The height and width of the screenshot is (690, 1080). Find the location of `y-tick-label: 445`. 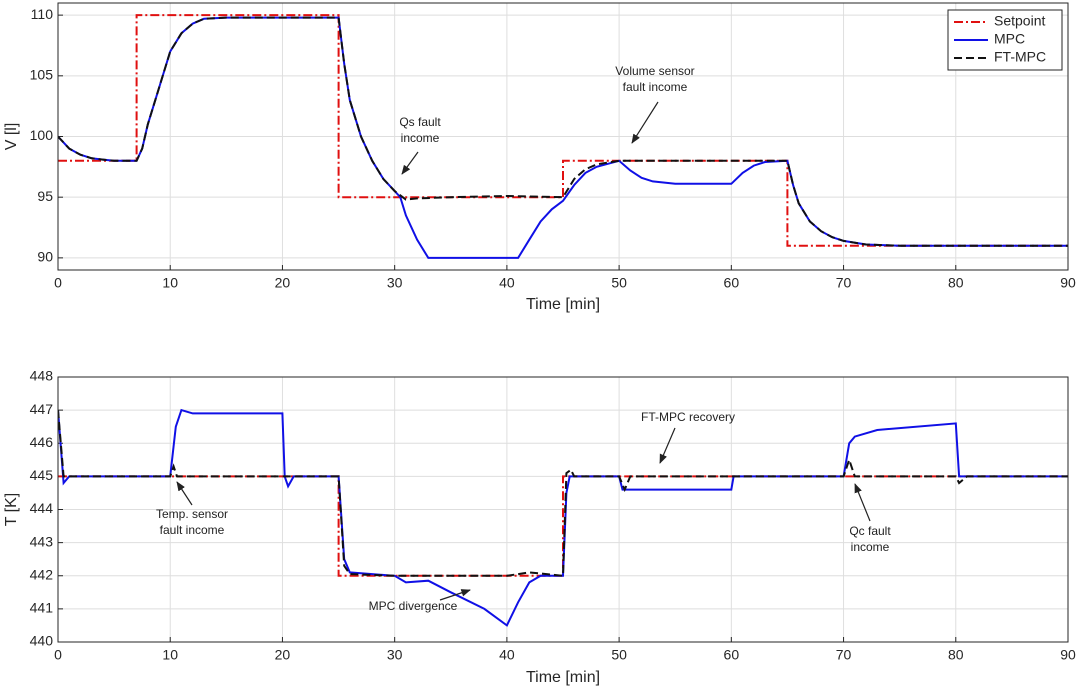

y-tick-label: 445 is located at coordinates (42, 475).